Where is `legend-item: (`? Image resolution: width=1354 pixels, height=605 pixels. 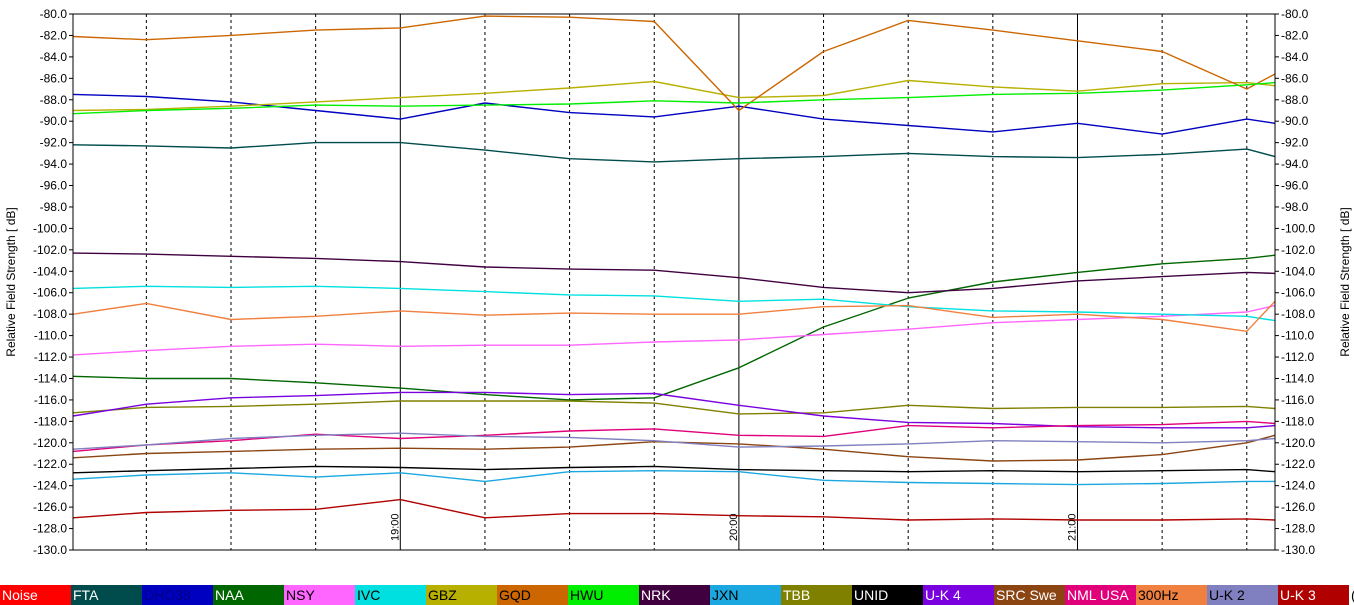 legend-item: ( is located at coordinates (1351, 595).